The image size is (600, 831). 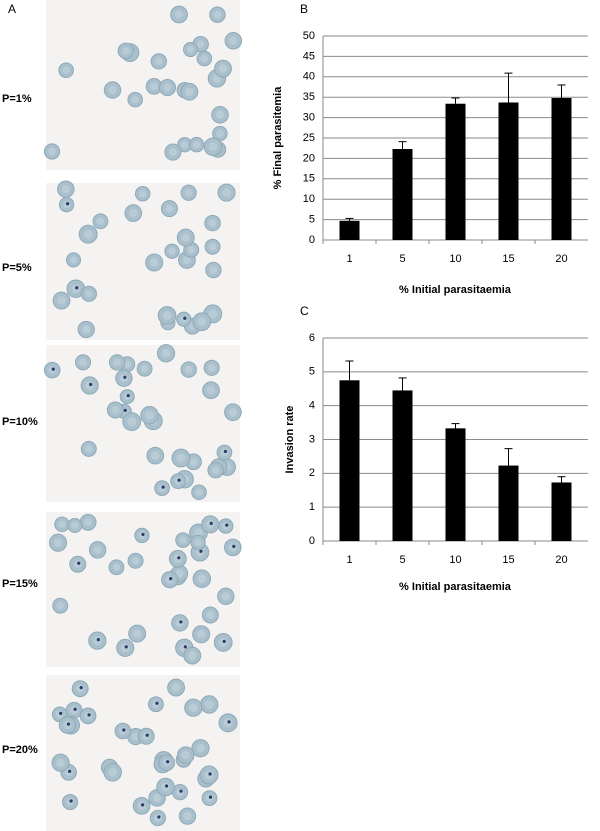 What do you see at coordinates (20, 422) in the screenshot?
I see `micrograph-label: P=10%` at bounding box center [20, 422].